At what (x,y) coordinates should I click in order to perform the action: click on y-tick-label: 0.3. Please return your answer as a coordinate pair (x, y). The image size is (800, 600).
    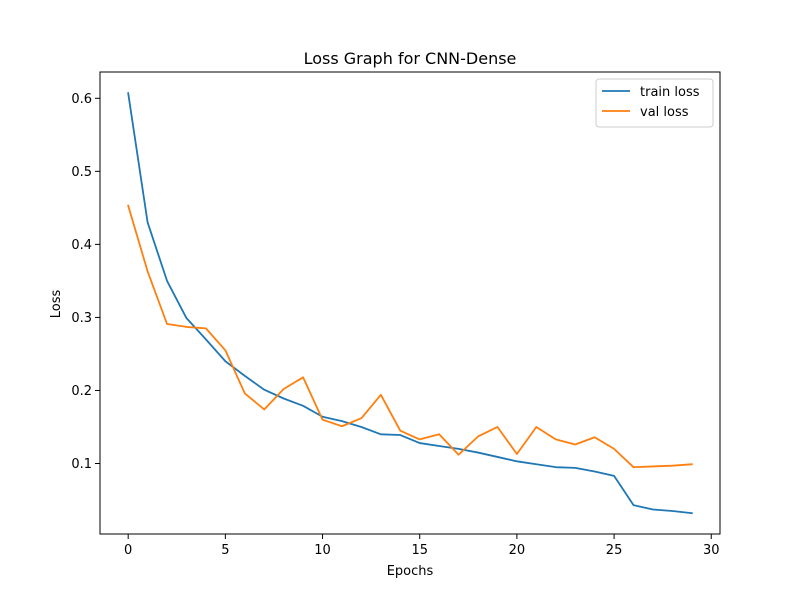
    Looking at the image, I should click on (81, 318).